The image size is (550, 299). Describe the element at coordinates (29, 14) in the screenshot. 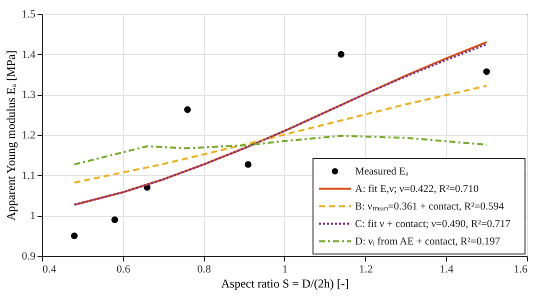

I see `y-tick-label: 1.5` at that location.